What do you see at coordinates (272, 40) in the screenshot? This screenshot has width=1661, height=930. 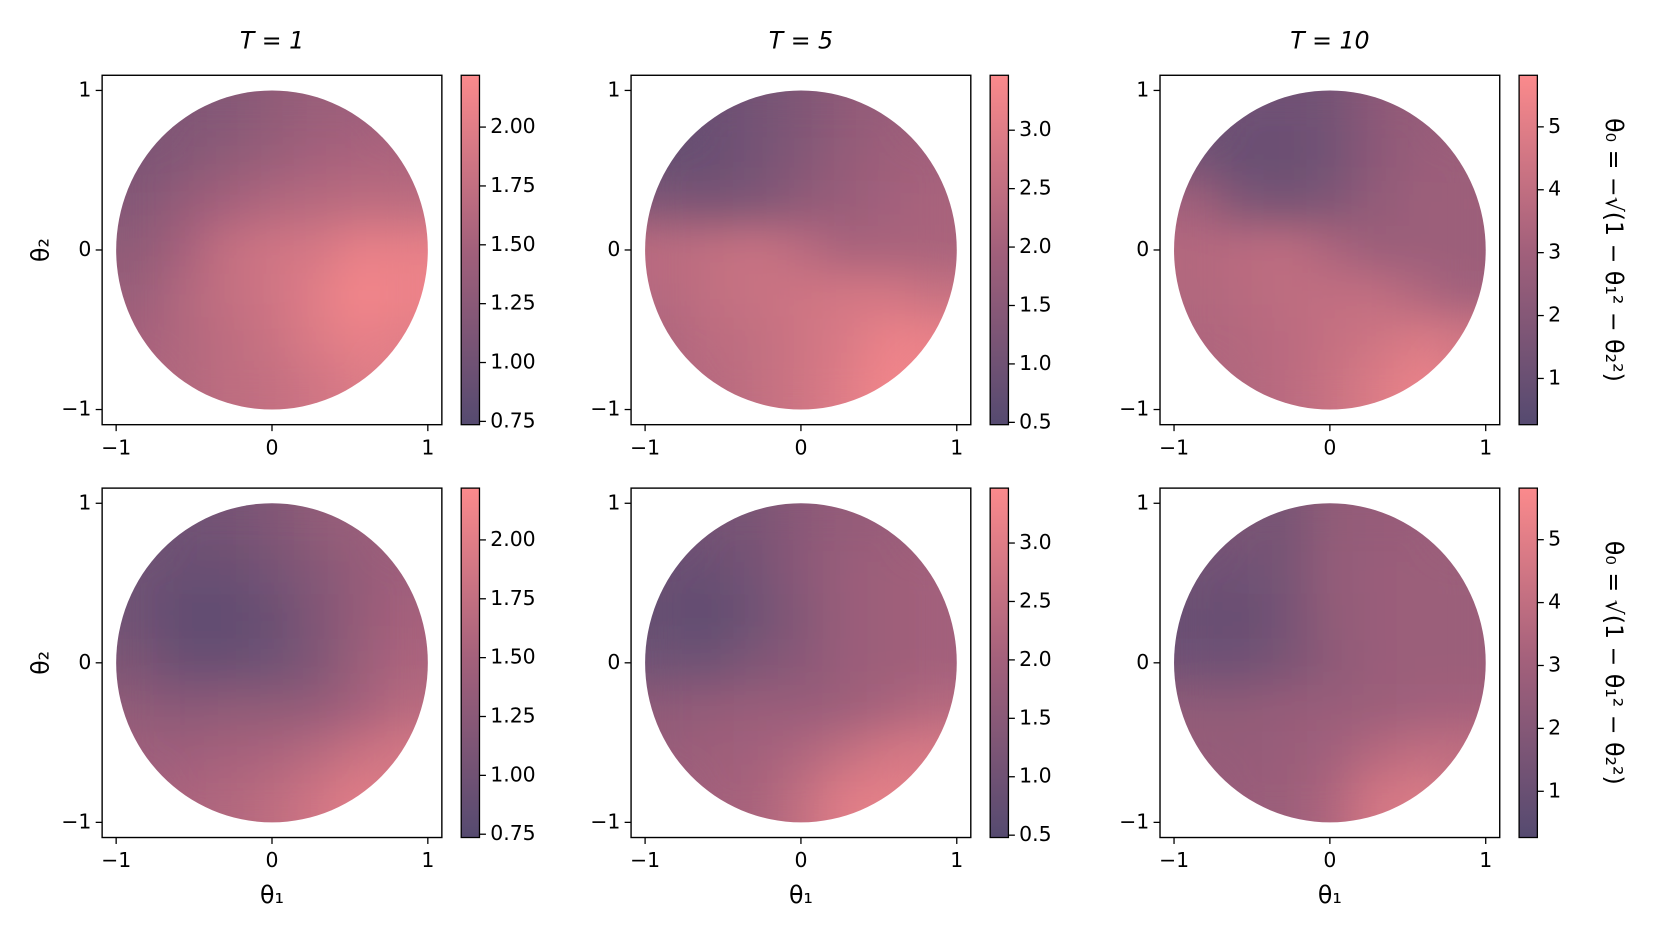 I see `panel-title: T = 1` at bounding box center [272, 40].